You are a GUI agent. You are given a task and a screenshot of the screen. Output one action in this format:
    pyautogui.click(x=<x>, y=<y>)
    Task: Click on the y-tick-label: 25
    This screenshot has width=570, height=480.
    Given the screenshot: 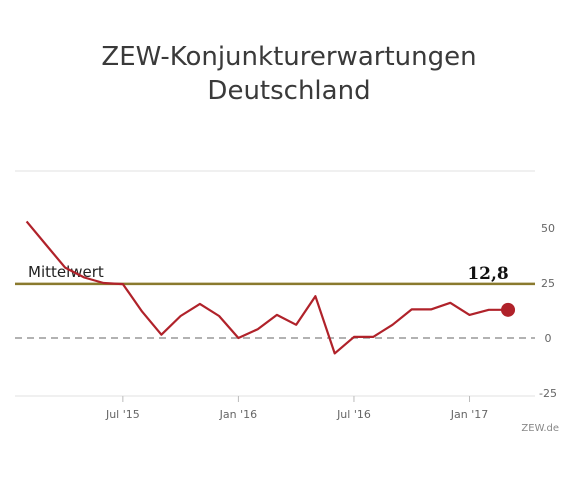 What is the action you would take?
    pyautogui.click(x=548, y=283)
    